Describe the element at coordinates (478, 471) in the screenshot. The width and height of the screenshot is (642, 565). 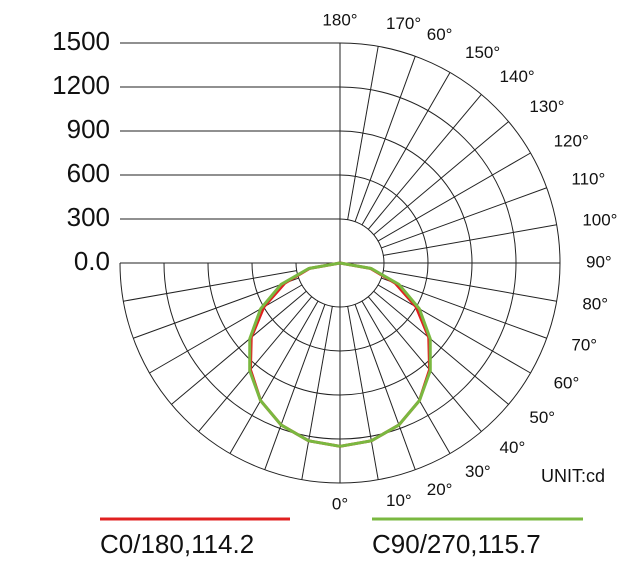
I see `theta-tick-label: 30°` at that location.